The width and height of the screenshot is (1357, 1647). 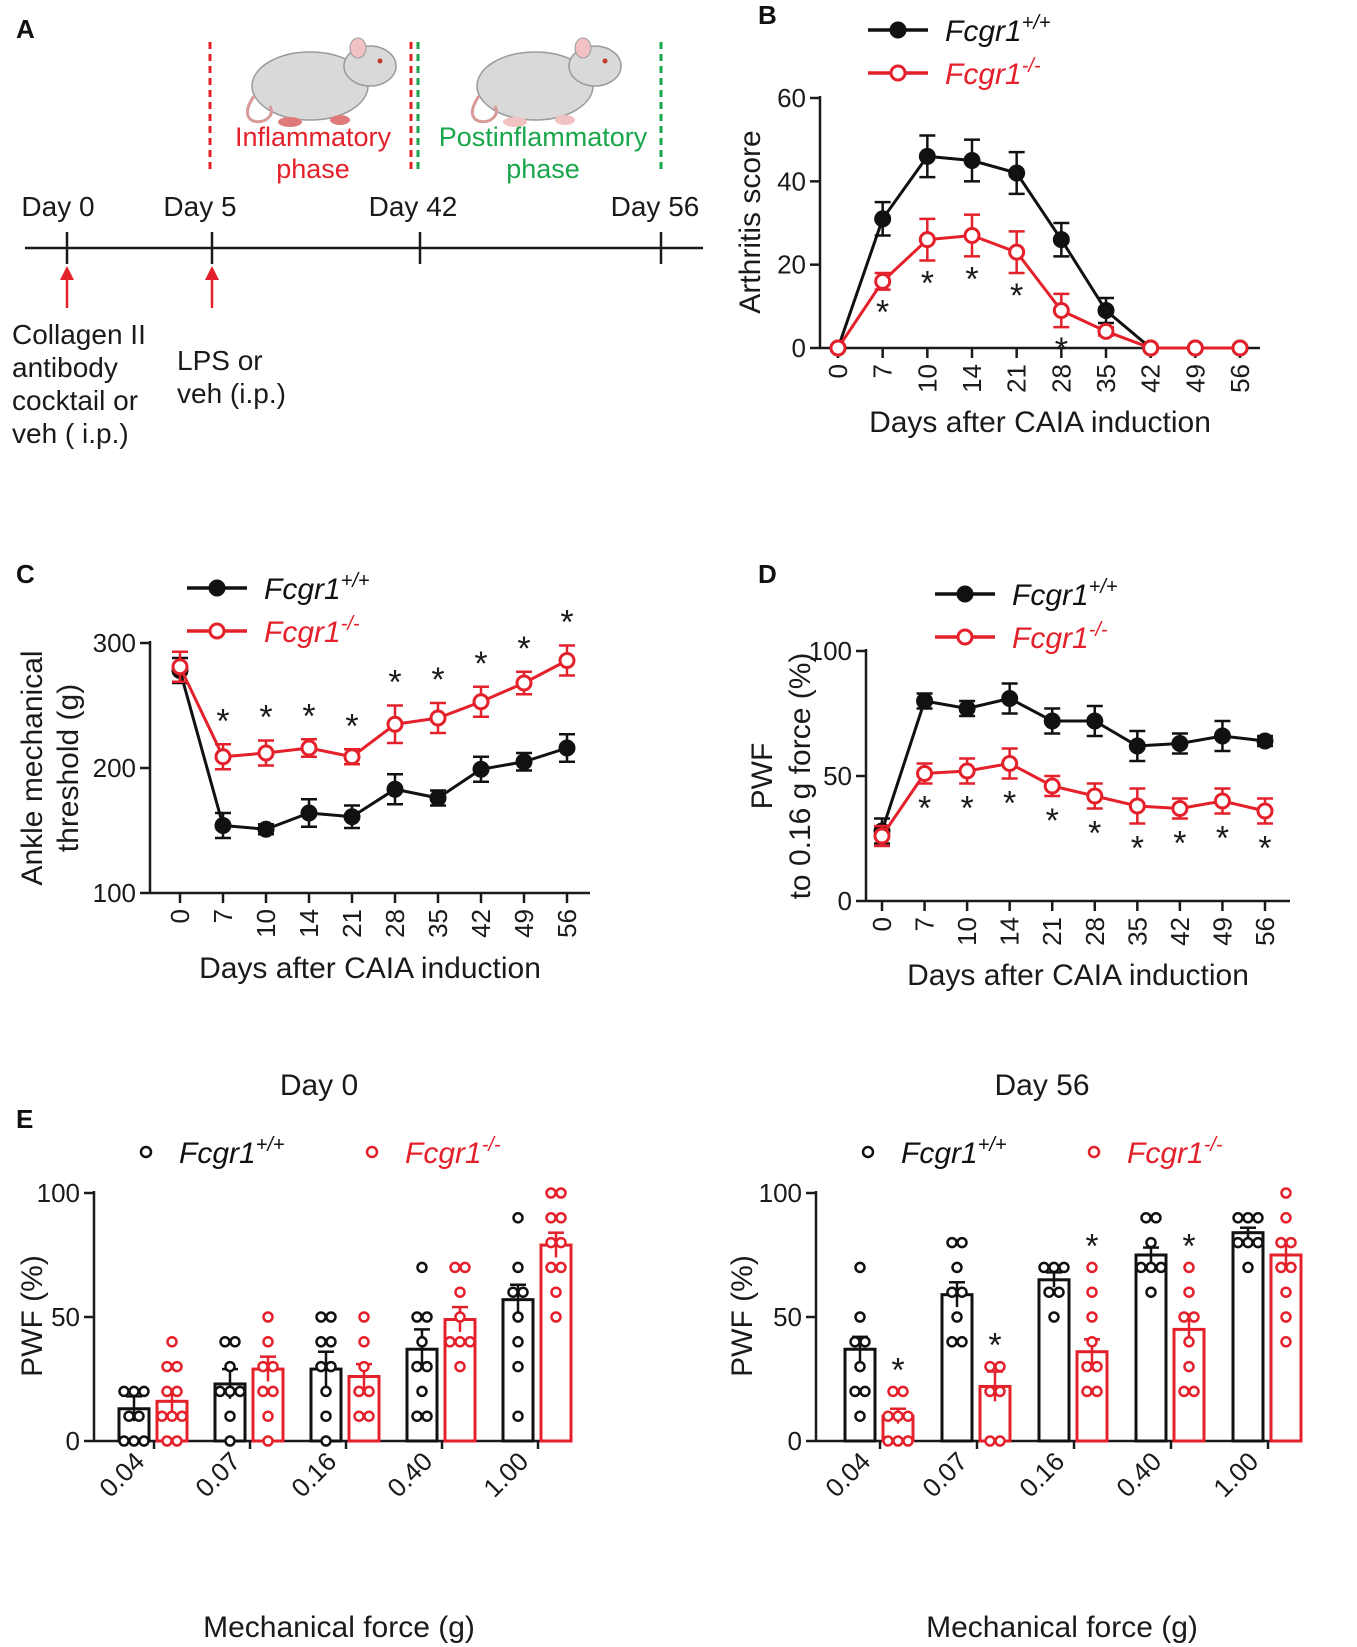 I want to click on x-tick-label: 7, so click(x=925, y=924).